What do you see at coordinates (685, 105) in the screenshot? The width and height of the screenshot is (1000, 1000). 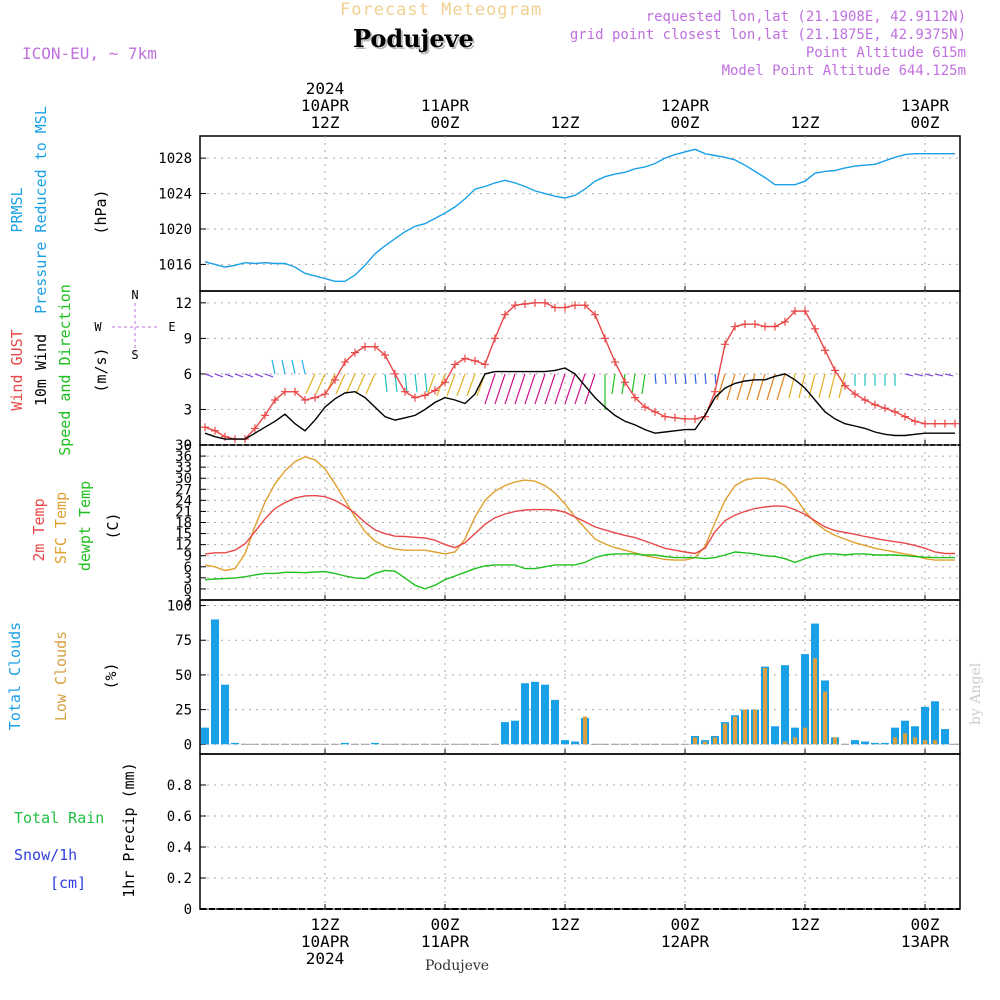 I see `top-time-label: 12APR` at bounding box center [685, 105].